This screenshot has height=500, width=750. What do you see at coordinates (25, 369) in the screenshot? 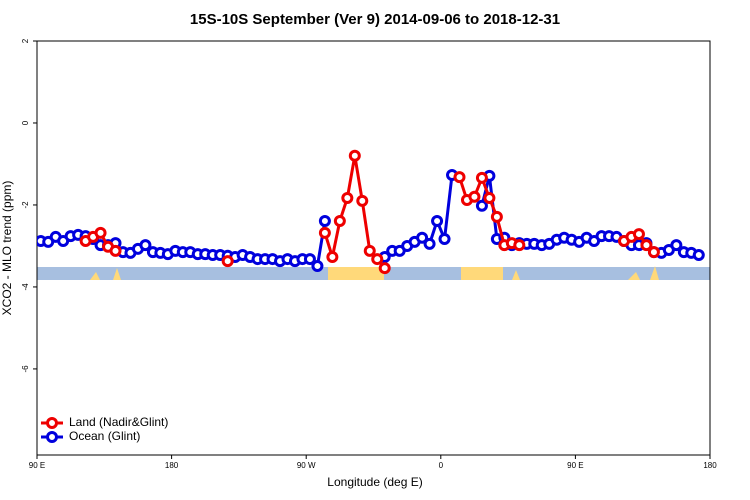
I see `y-tick-label: -6` at bounding box center [25, 369].